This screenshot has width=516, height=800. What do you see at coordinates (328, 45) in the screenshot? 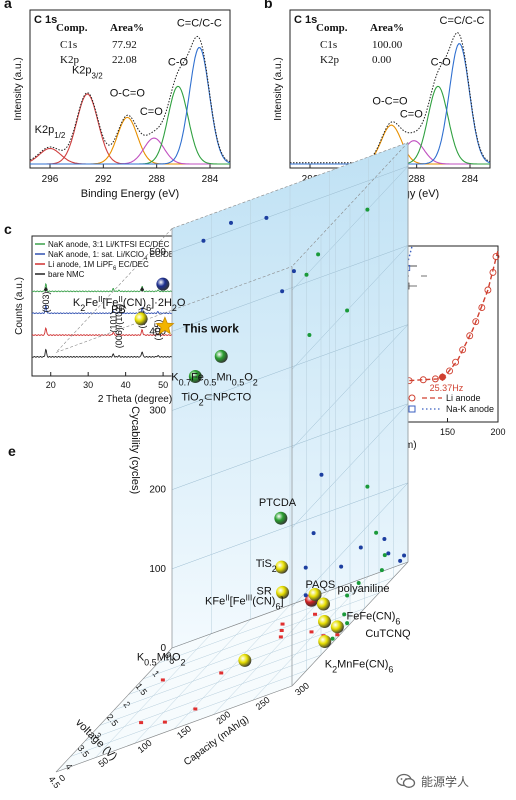
I see `table-cell: C1s` at bounding box center [328, 45].